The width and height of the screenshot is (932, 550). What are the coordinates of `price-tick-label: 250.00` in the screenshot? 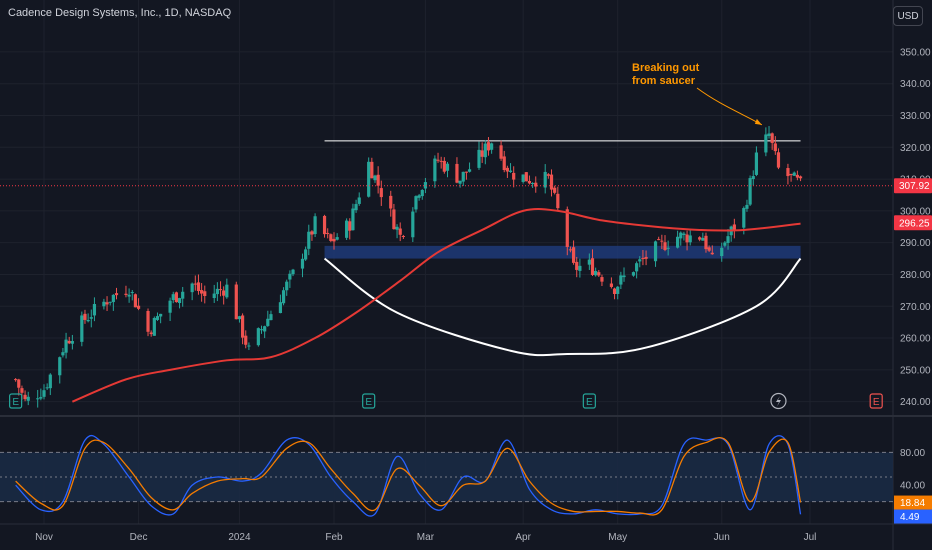 It's located at (915, 370).